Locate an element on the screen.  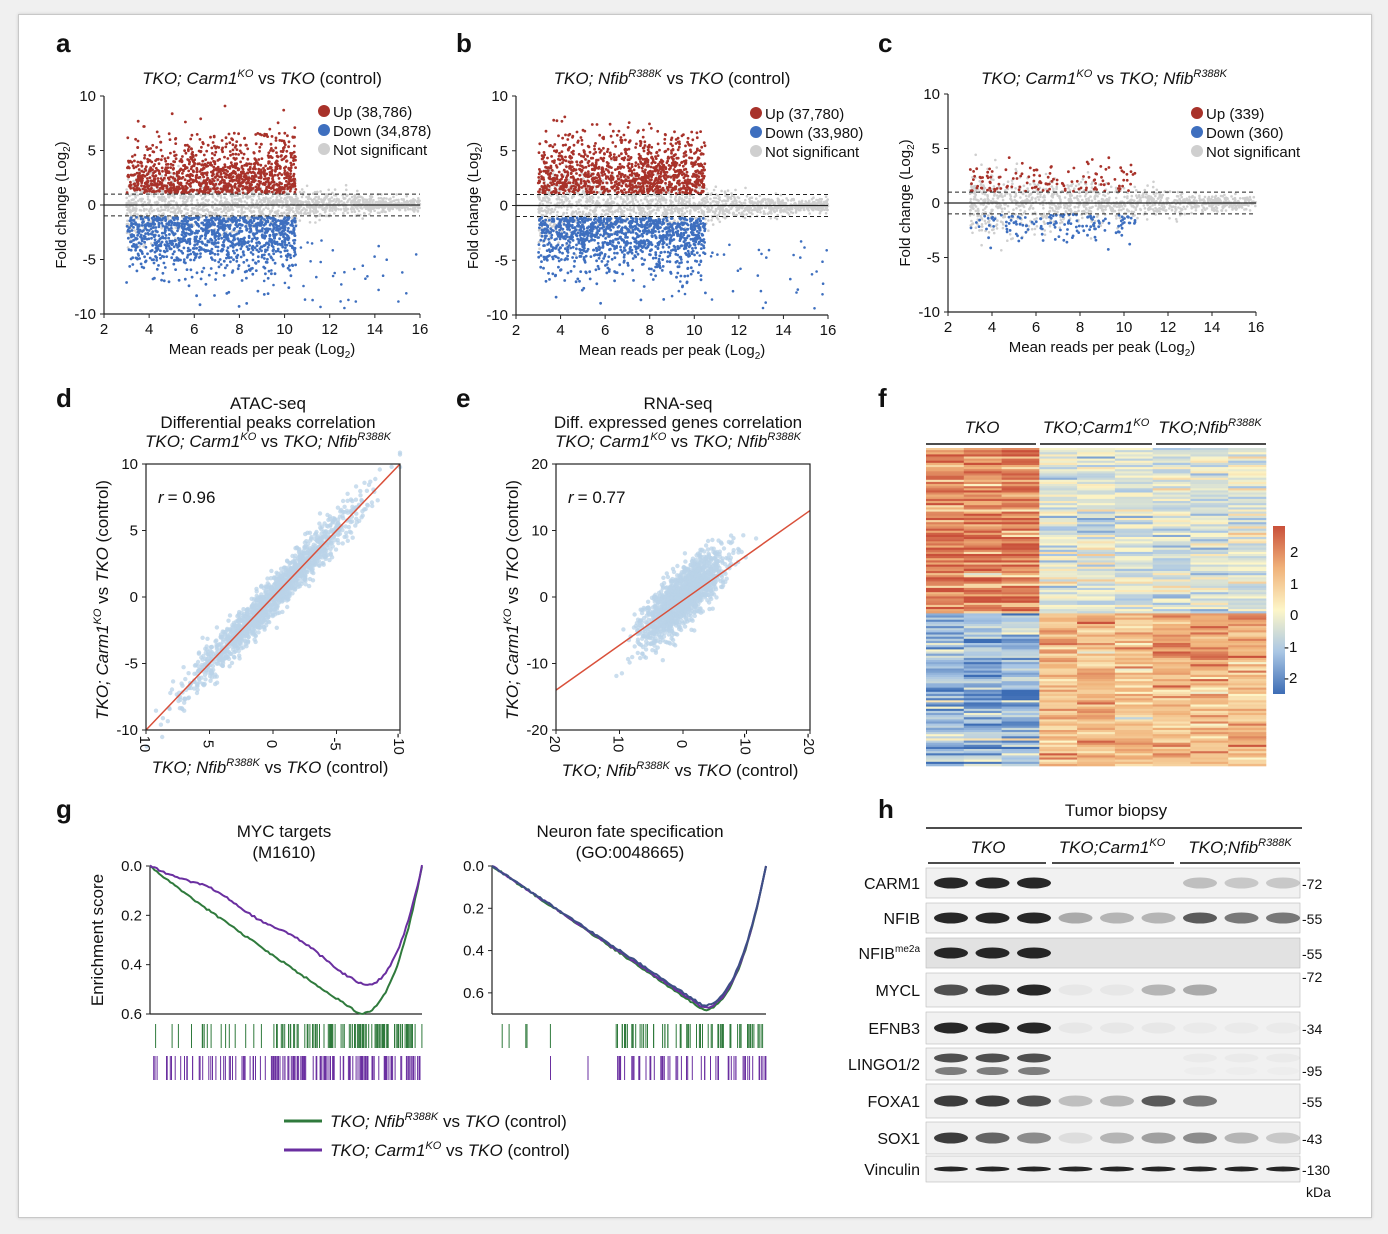
panel-label-a: a is located at coordinates (63, 43).